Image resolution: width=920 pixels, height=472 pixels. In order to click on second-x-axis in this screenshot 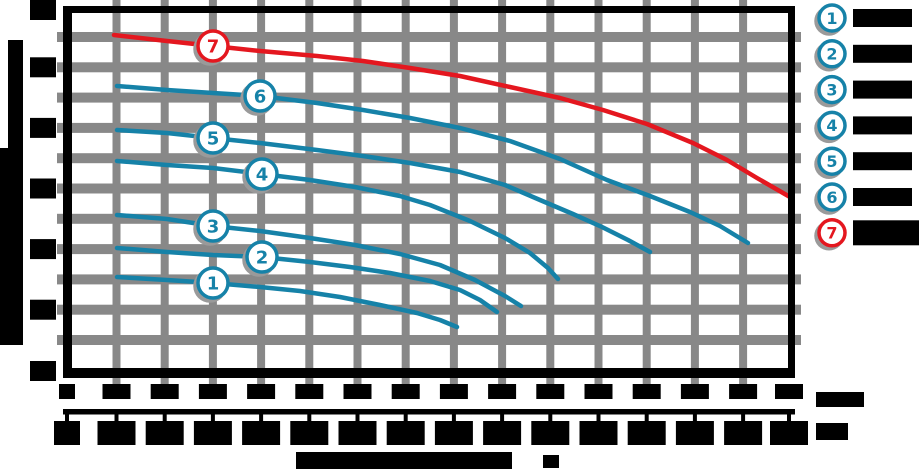, I will do `click(429, 415)`.